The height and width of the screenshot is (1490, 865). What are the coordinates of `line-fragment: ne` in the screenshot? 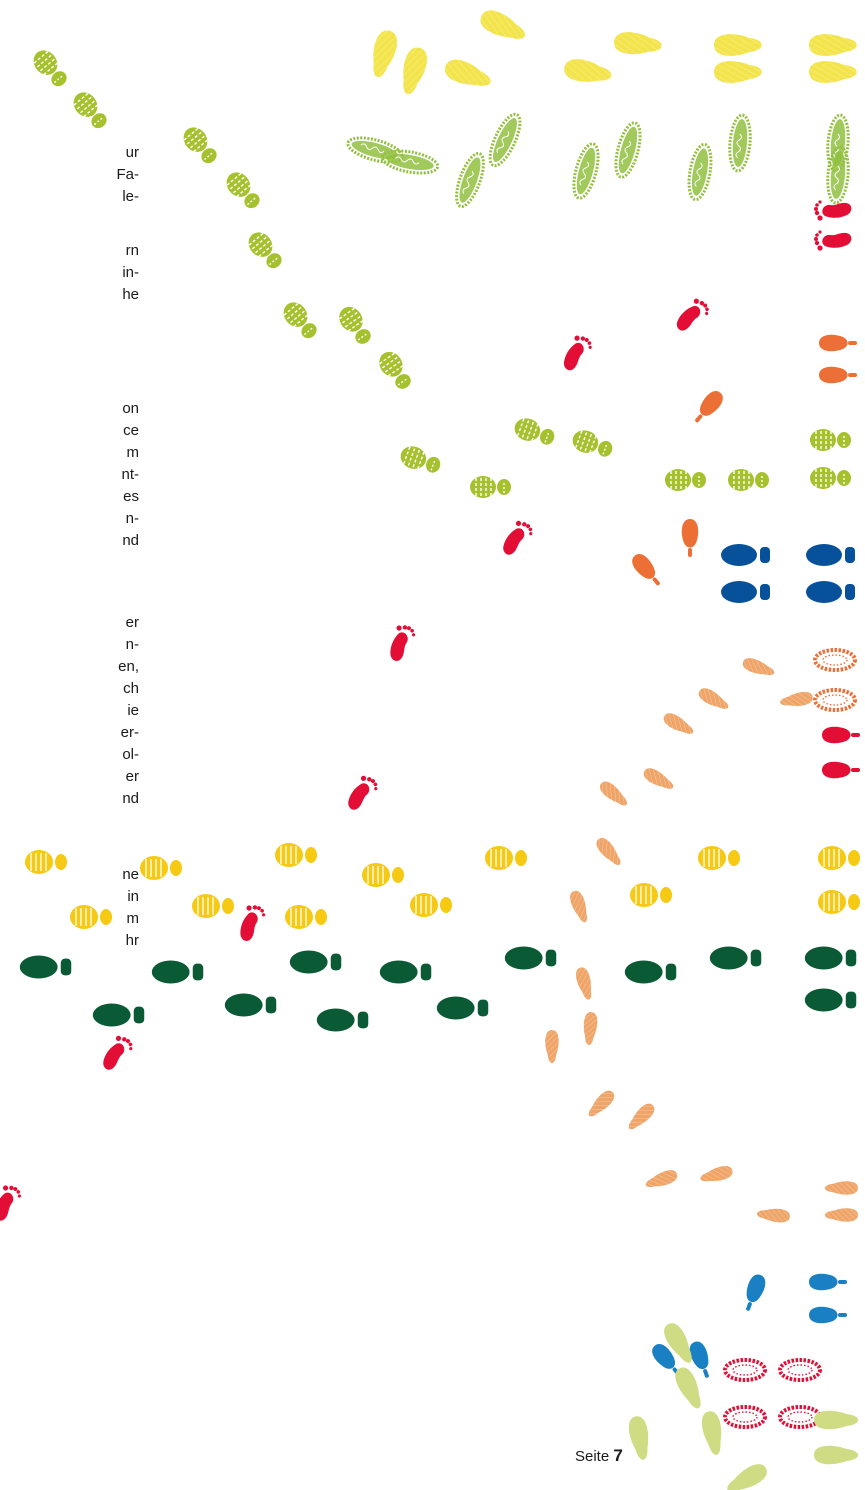 It's located at (130, 874).